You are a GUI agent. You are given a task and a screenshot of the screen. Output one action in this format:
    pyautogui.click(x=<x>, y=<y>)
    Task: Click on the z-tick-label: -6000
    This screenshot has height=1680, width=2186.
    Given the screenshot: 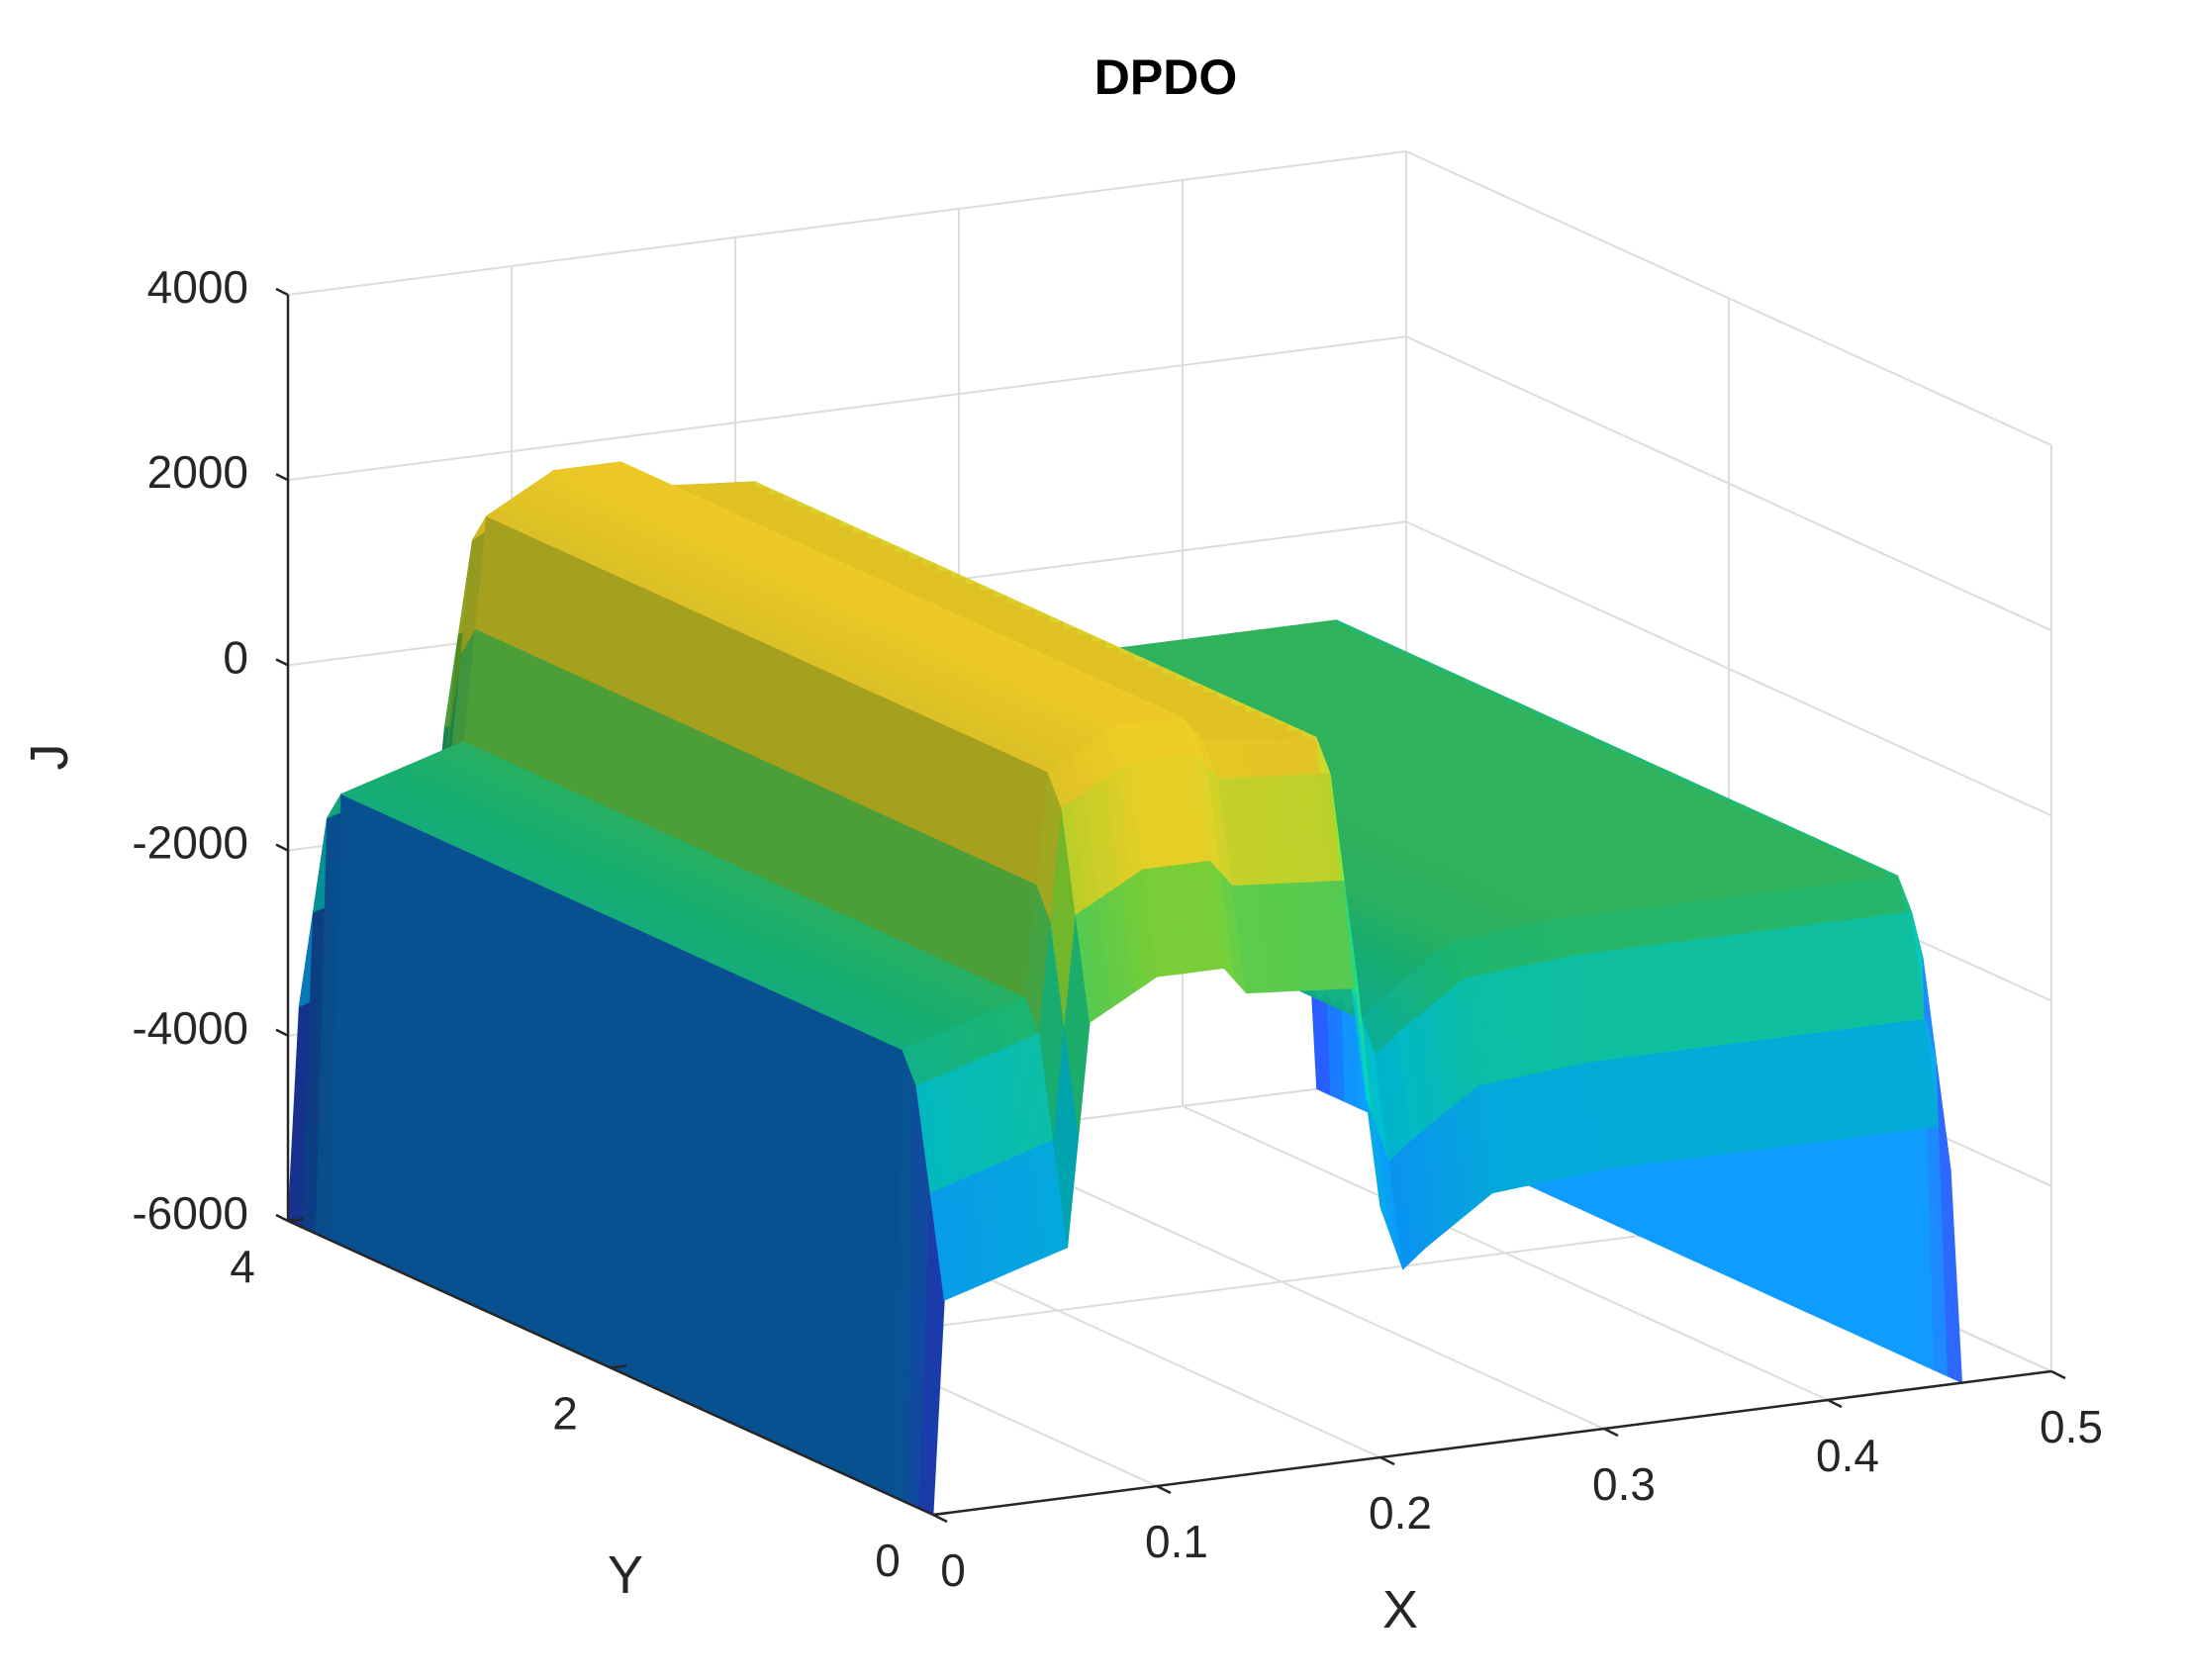 What is the action you would take?
    pyautogui.click(x=190, y=1213)
    